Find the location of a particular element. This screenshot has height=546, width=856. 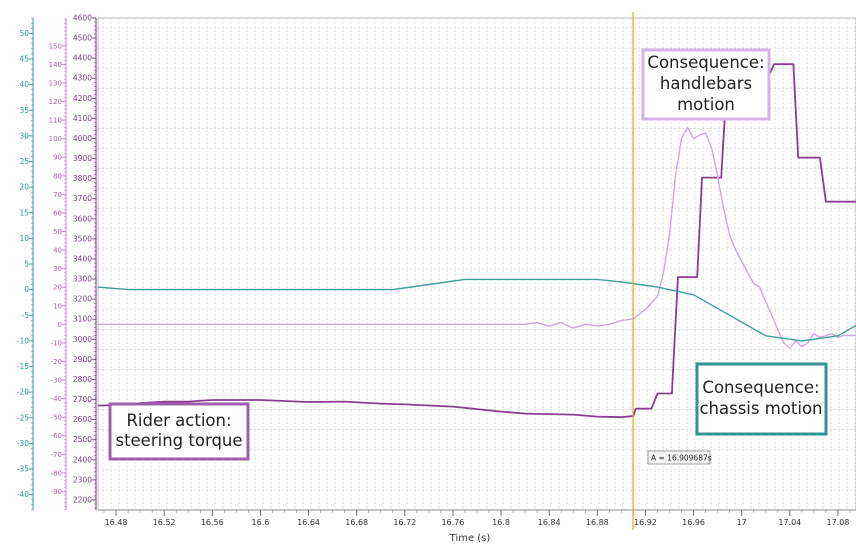

y-tick-label-purple: 4500 is located at coordinates (82, 38).